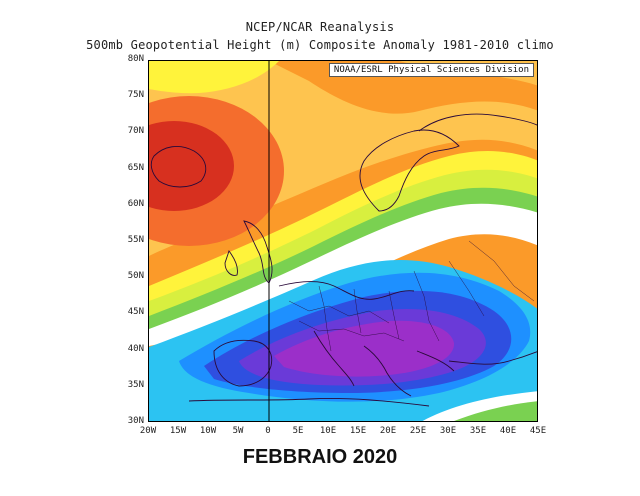  What do you see at coordinates (148, 431) in the screenshot?
I see `longitude-tick-label: 20W` at bounding box center [148, 431].